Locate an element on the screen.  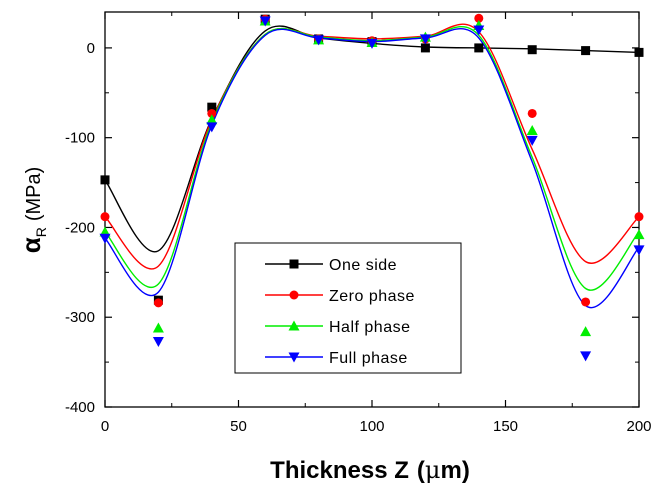
legend-marker-full-phase is located at coordinates (294, 357).